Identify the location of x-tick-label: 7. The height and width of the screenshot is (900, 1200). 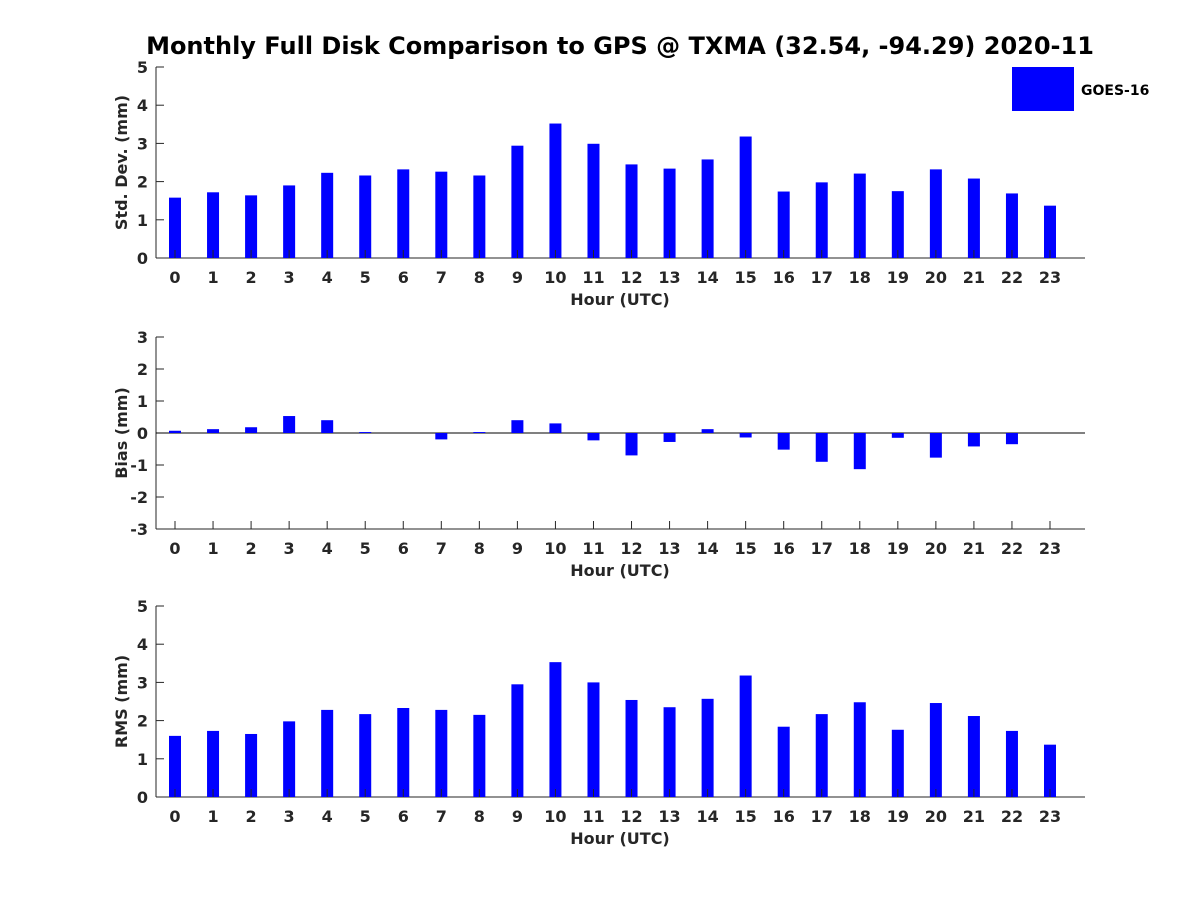
(441, 816).